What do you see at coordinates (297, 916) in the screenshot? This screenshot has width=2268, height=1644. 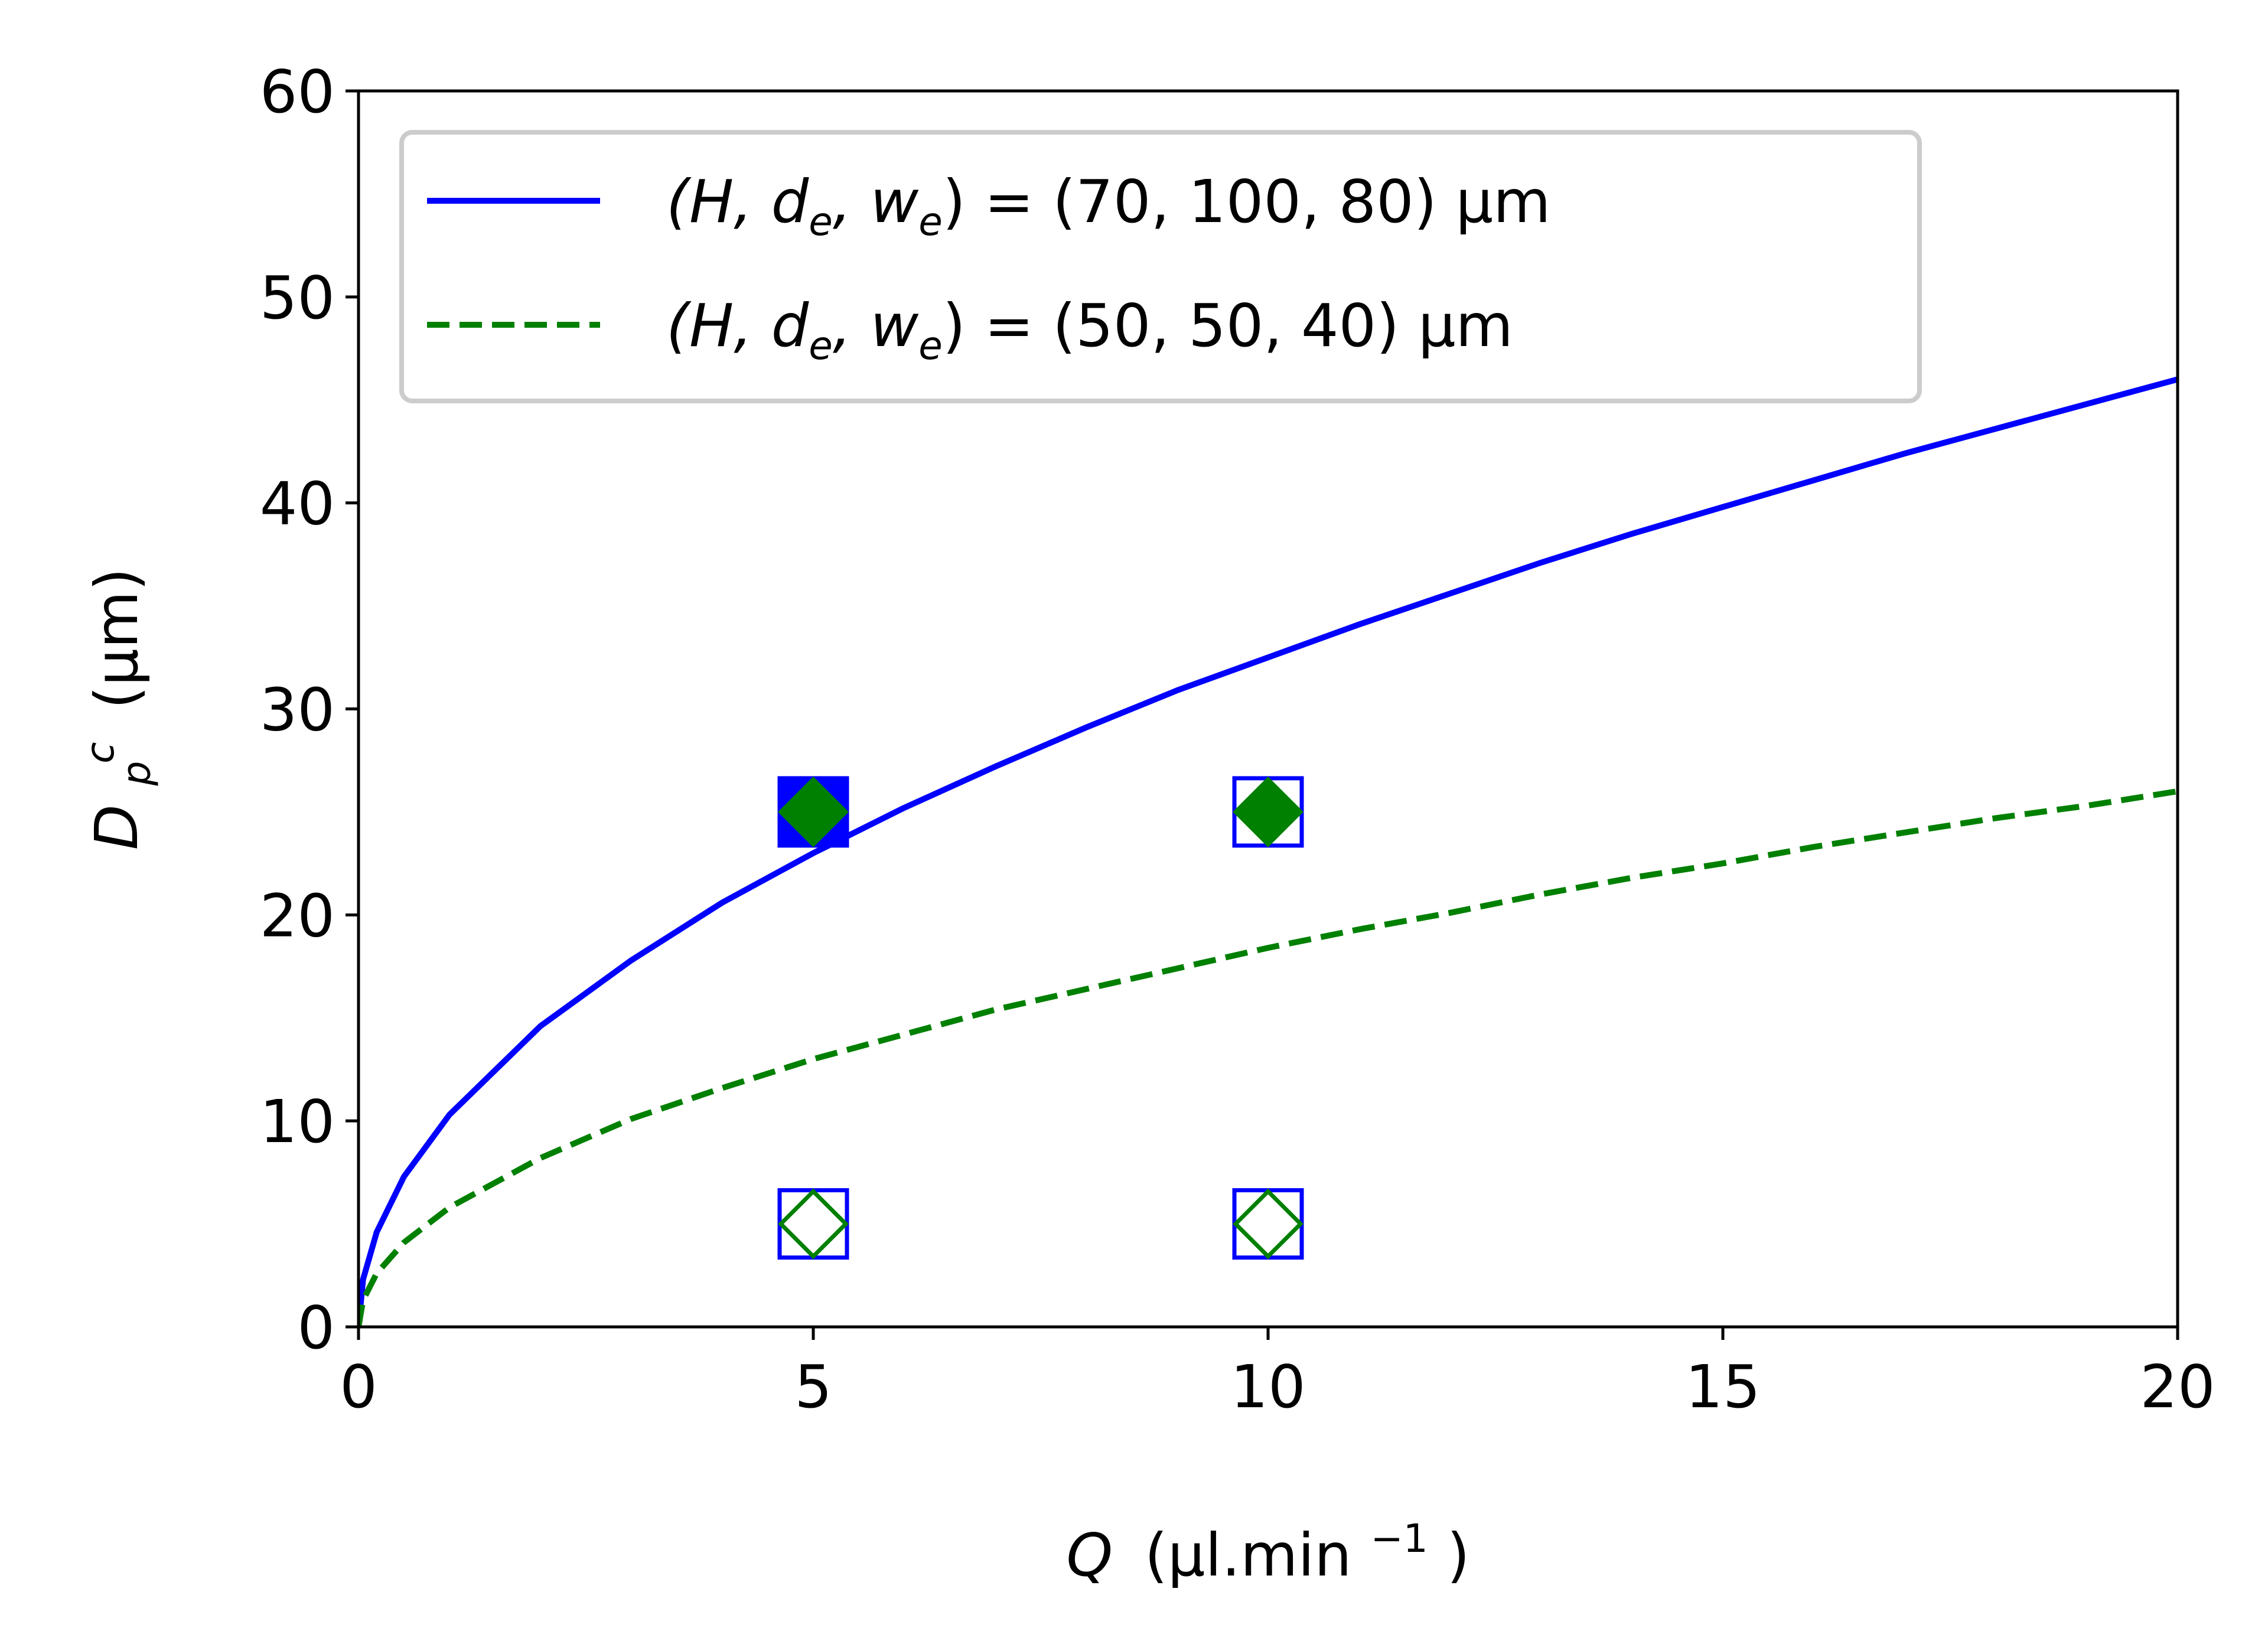 I see `y-tick-label: 20` at bounding box center [297, 916].